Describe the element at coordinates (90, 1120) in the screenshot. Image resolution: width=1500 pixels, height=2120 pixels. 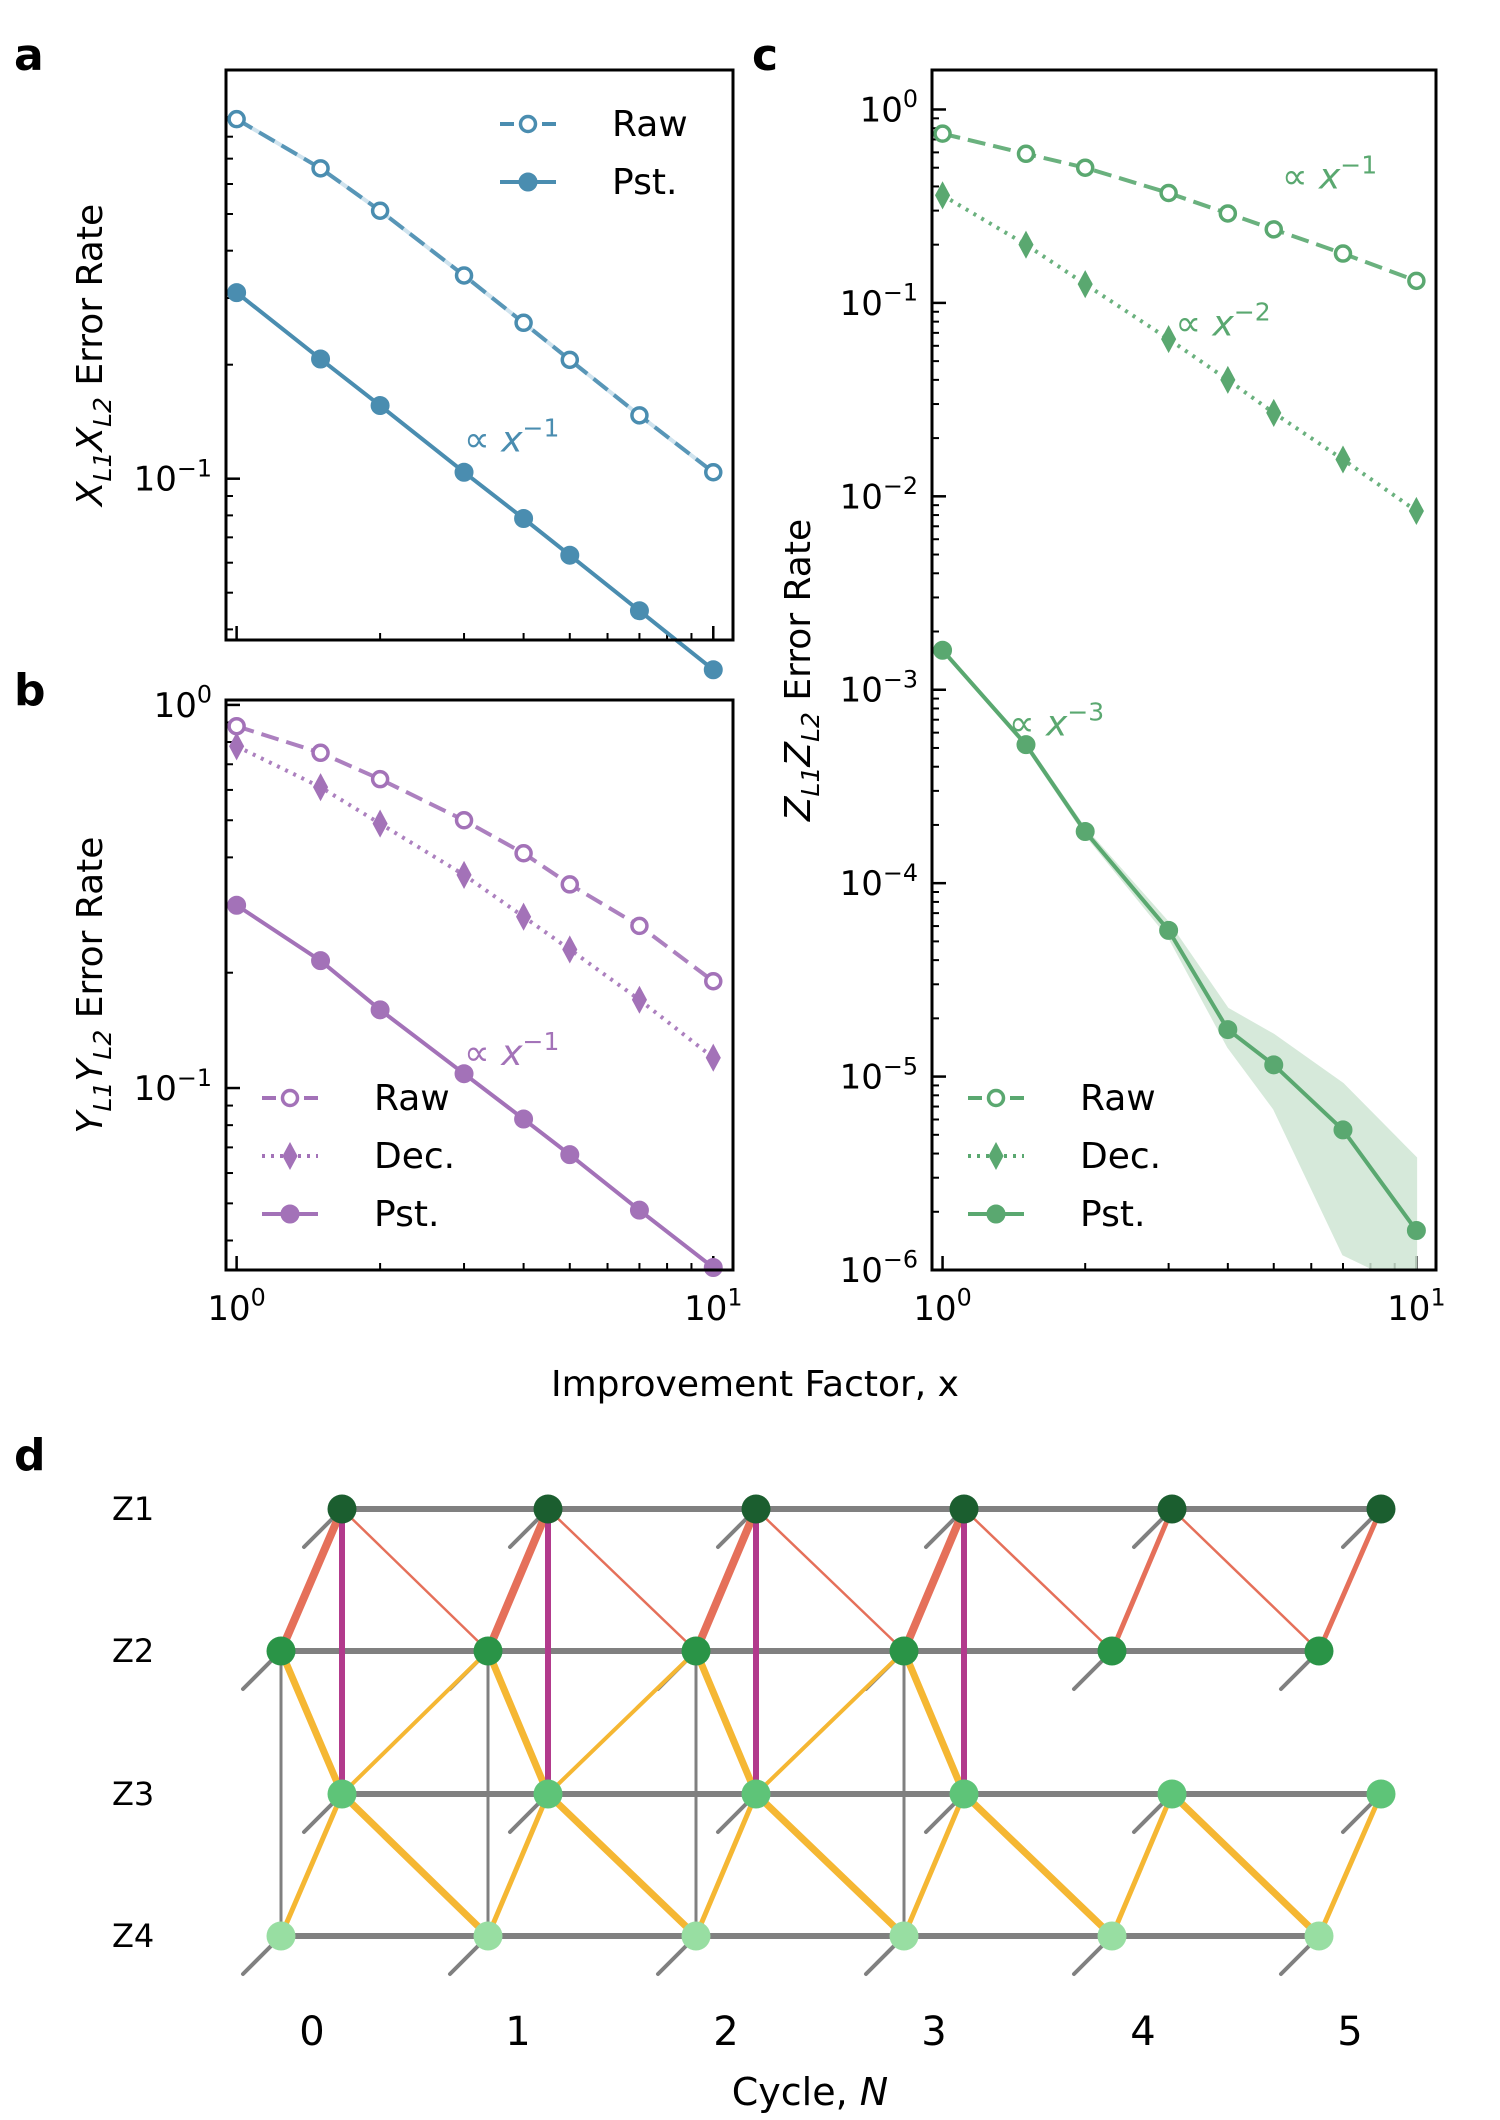
I see `ylabel-var1: Y` at that location.